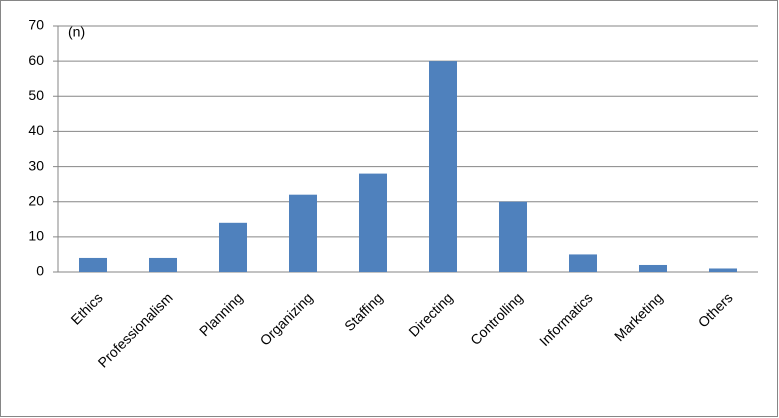  I want to click on y-tick-label: 0, so click(40, 271).